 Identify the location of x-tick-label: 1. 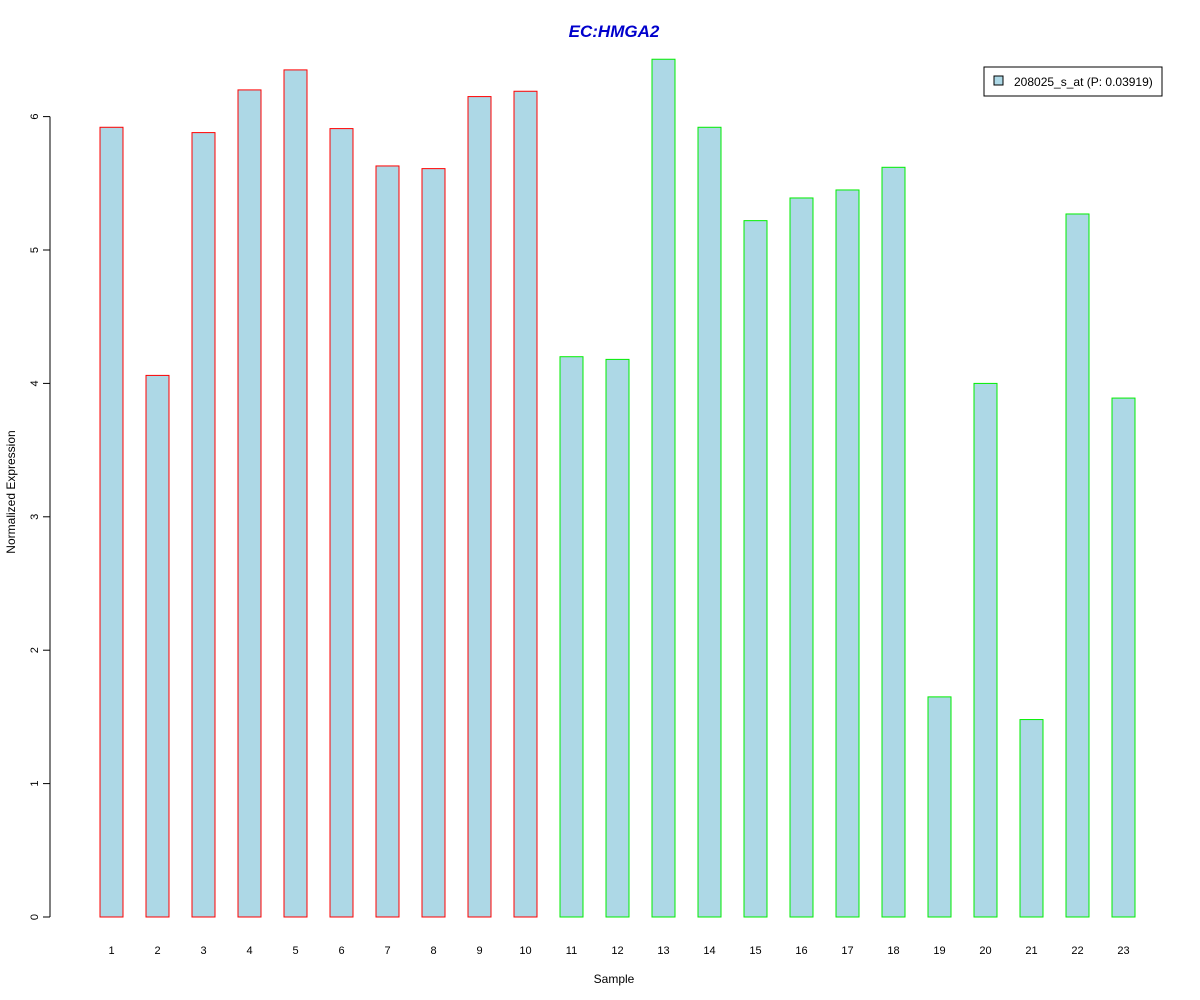
(111, 951).